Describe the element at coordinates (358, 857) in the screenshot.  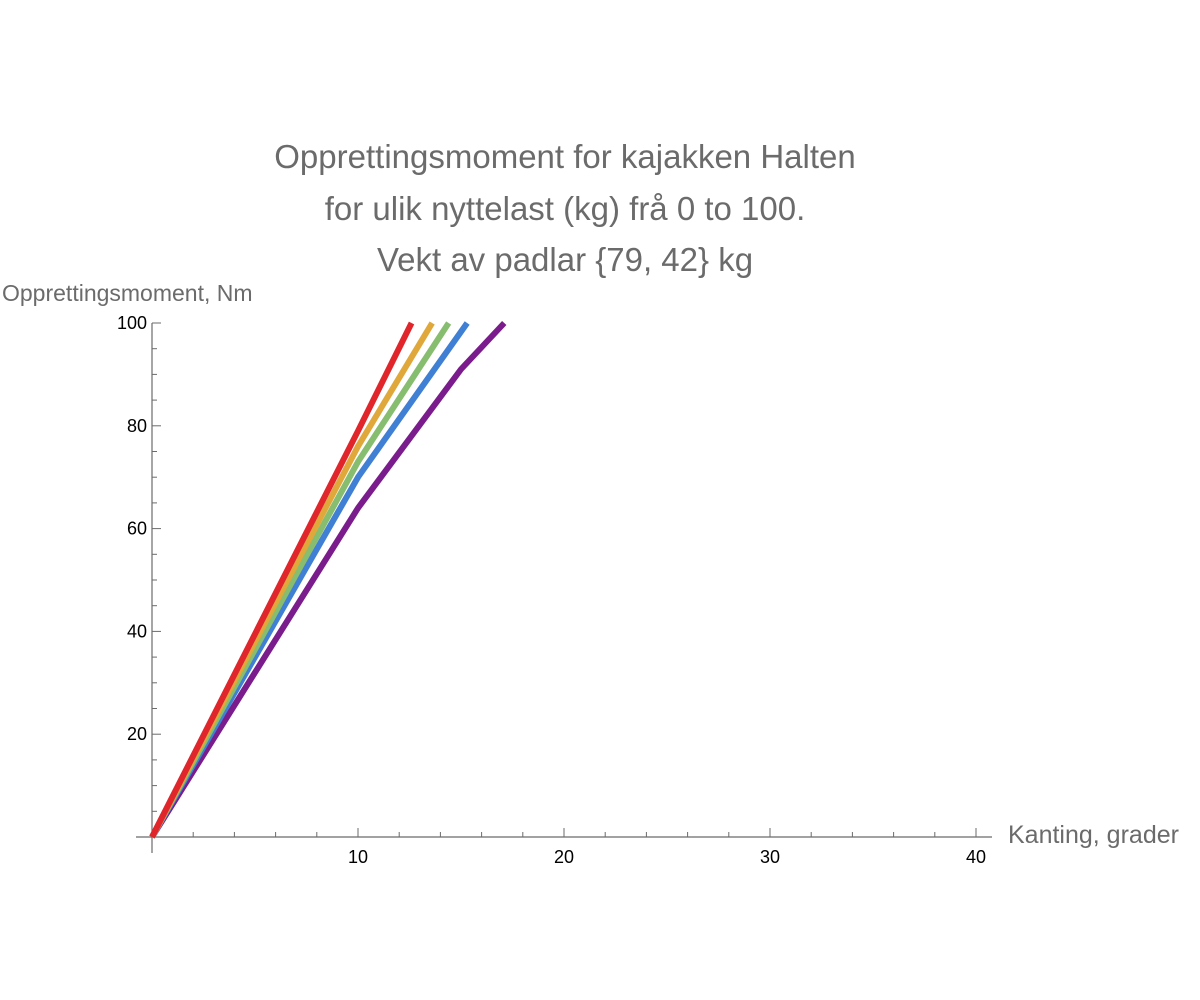
I see `x-tick-label: 10` at that location.